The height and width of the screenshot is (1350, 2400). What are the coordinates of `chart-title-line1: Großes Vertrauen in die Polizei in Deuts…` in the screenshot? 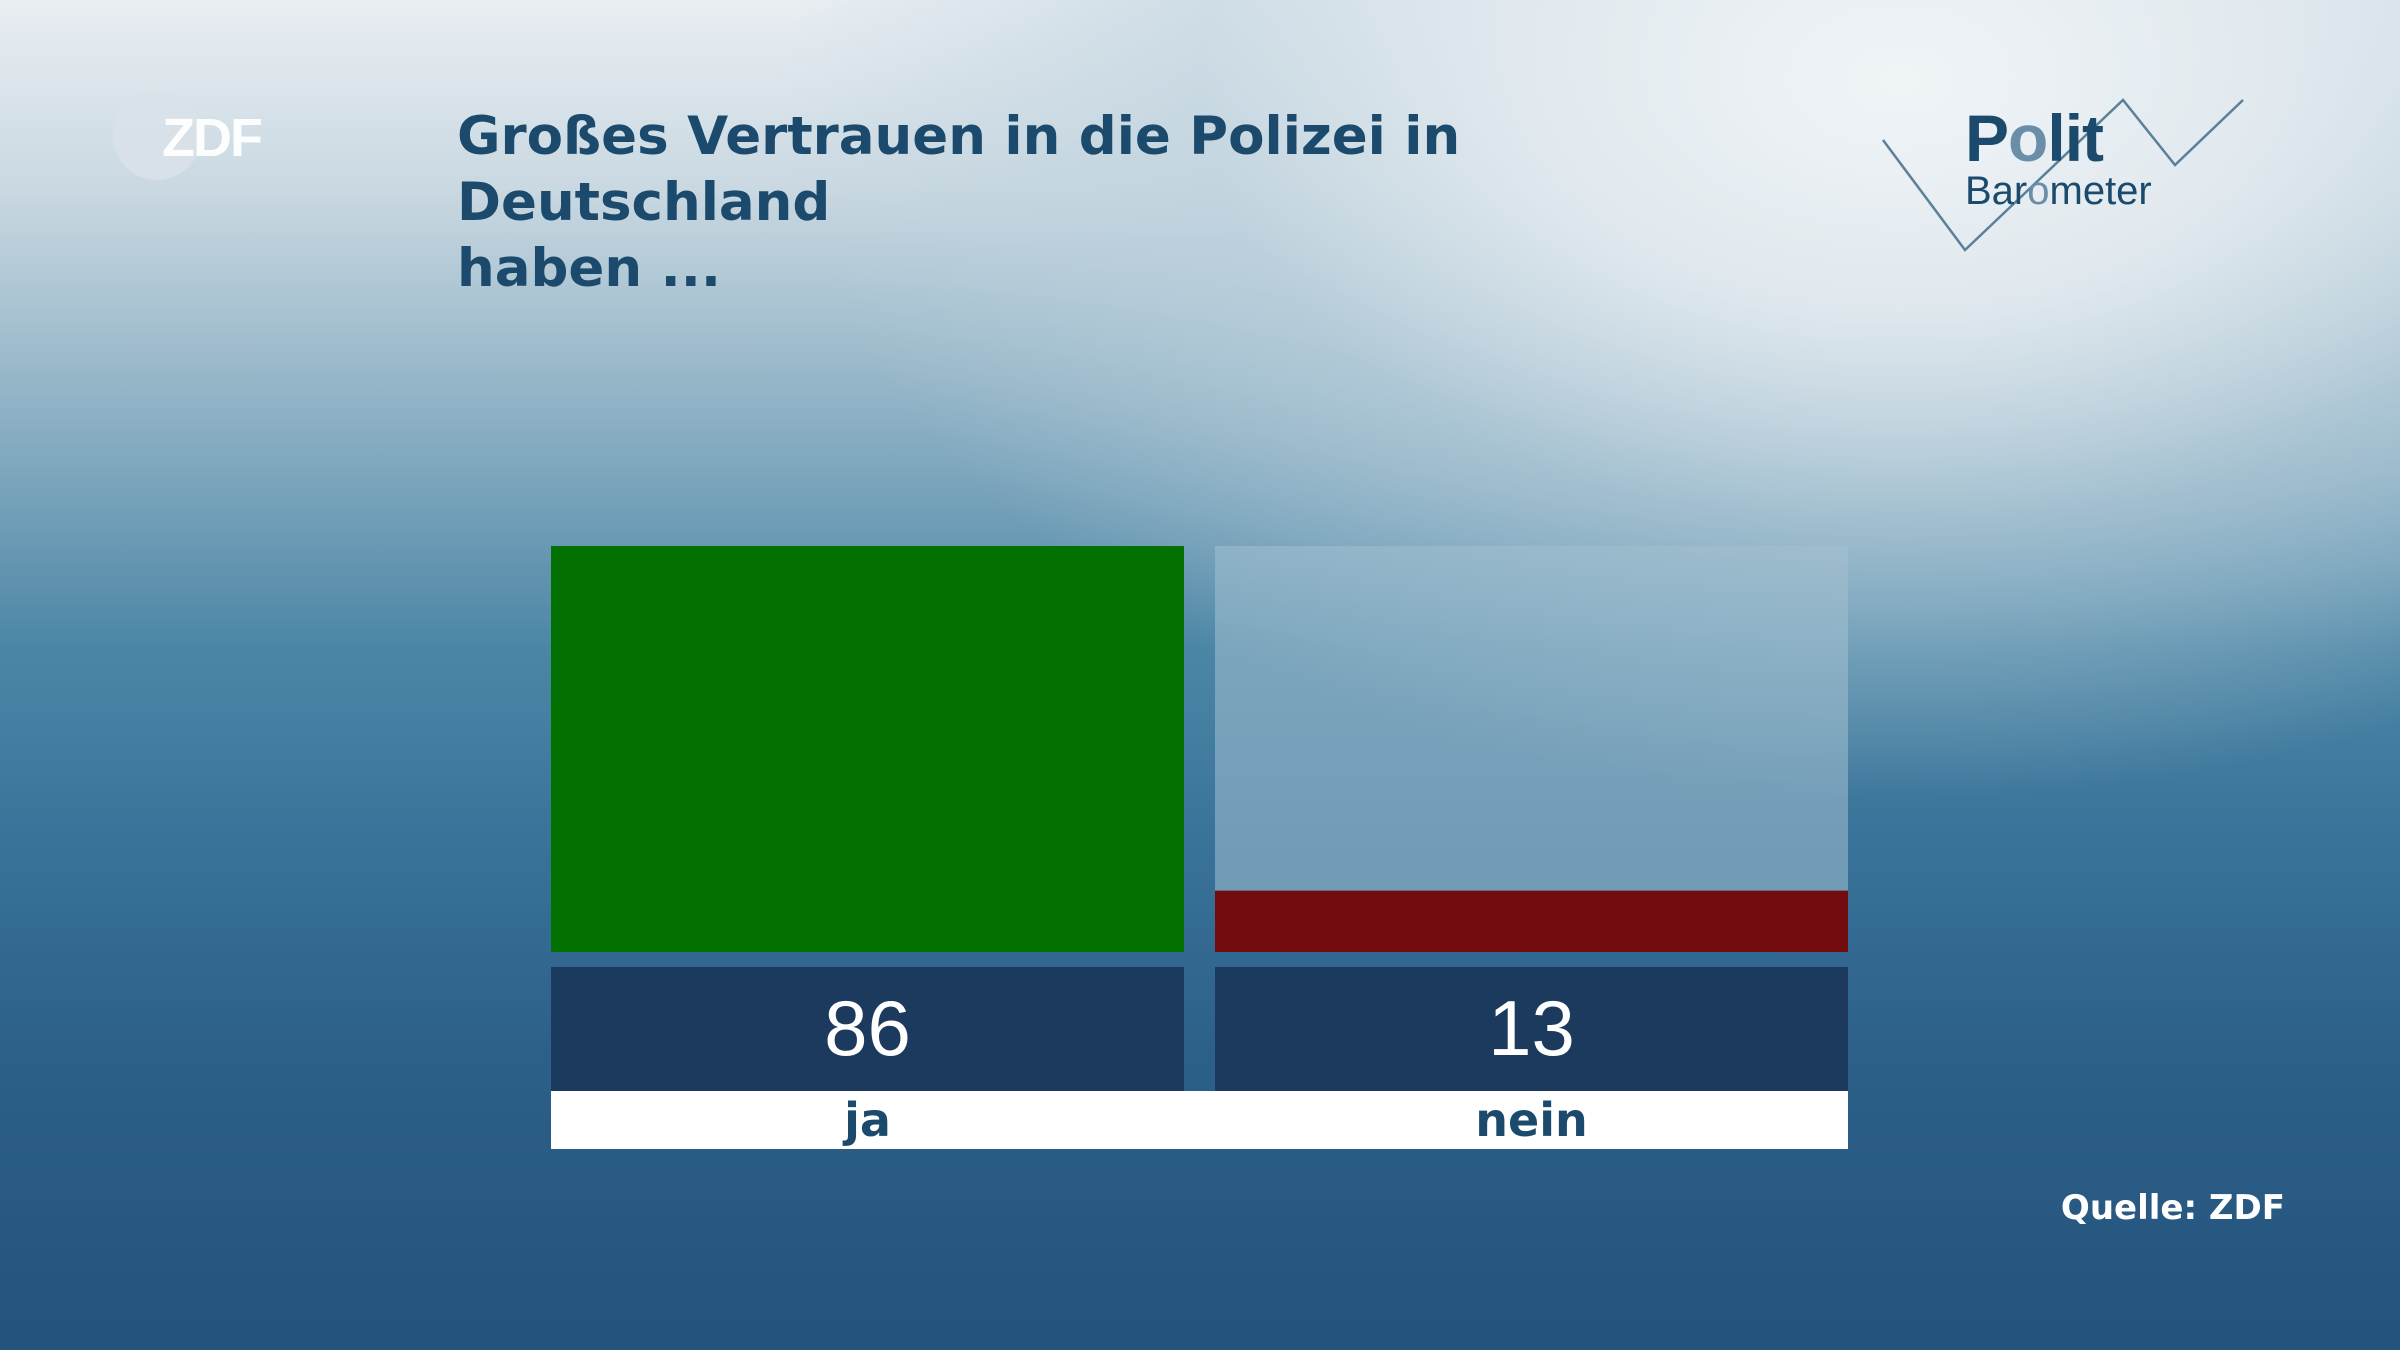 It's located at (959, 169).